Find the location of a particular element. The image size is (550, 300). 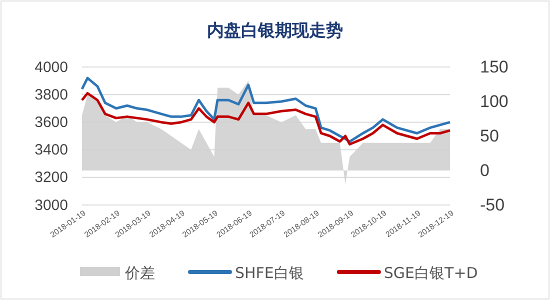

y2-tick-label: 100 is located at coordinates (494, 101).